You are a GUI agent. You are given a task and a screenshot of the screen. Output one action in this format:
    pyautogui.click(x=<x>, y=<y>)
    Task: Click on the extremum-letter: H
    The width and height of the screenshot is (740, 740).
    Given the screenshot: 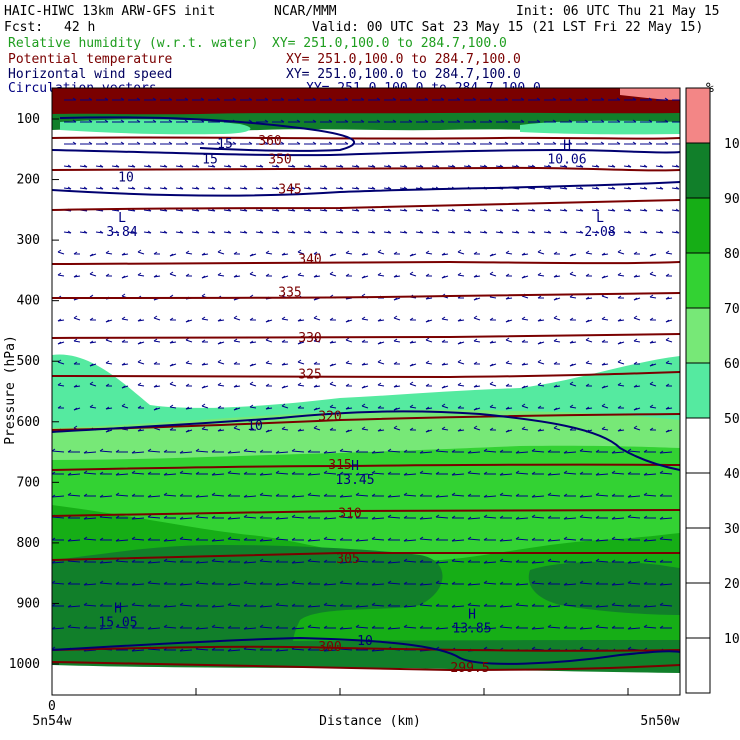 What is the action you would take?
    pyautogui.click(x=567, y=145)
    